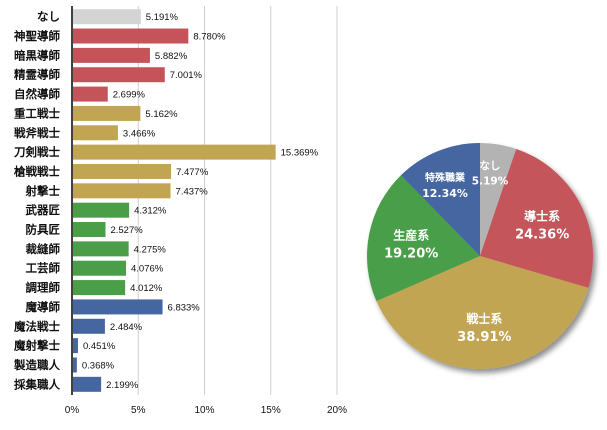  I want to click on category-label: 刀剣戦士, so click(37, 152).